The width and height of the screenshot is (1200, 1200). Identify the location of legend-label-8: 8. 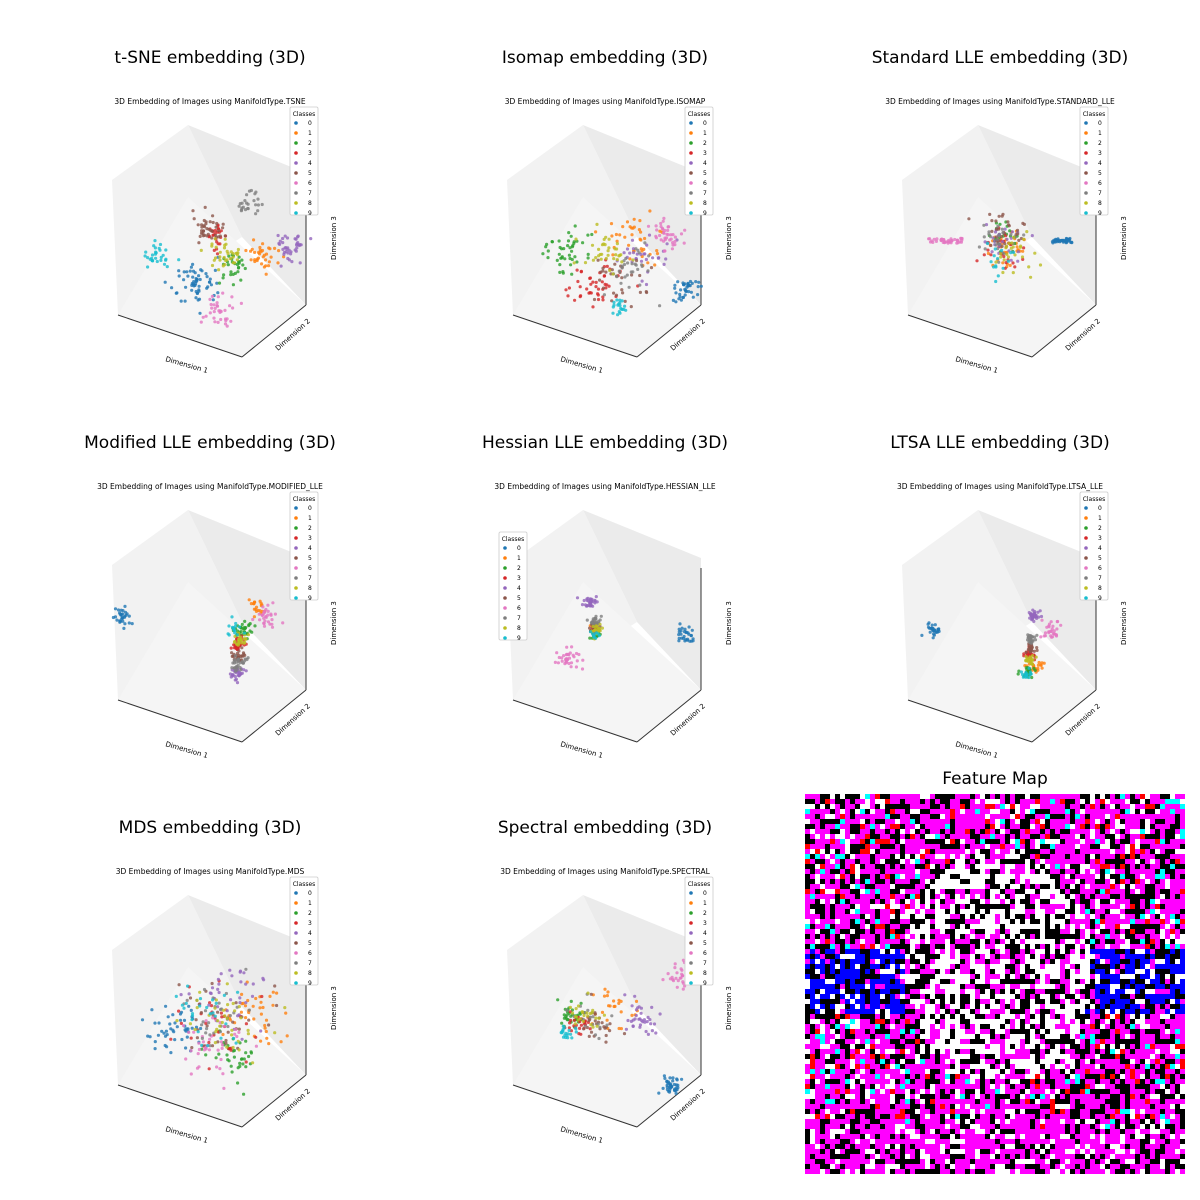
(310, 588).